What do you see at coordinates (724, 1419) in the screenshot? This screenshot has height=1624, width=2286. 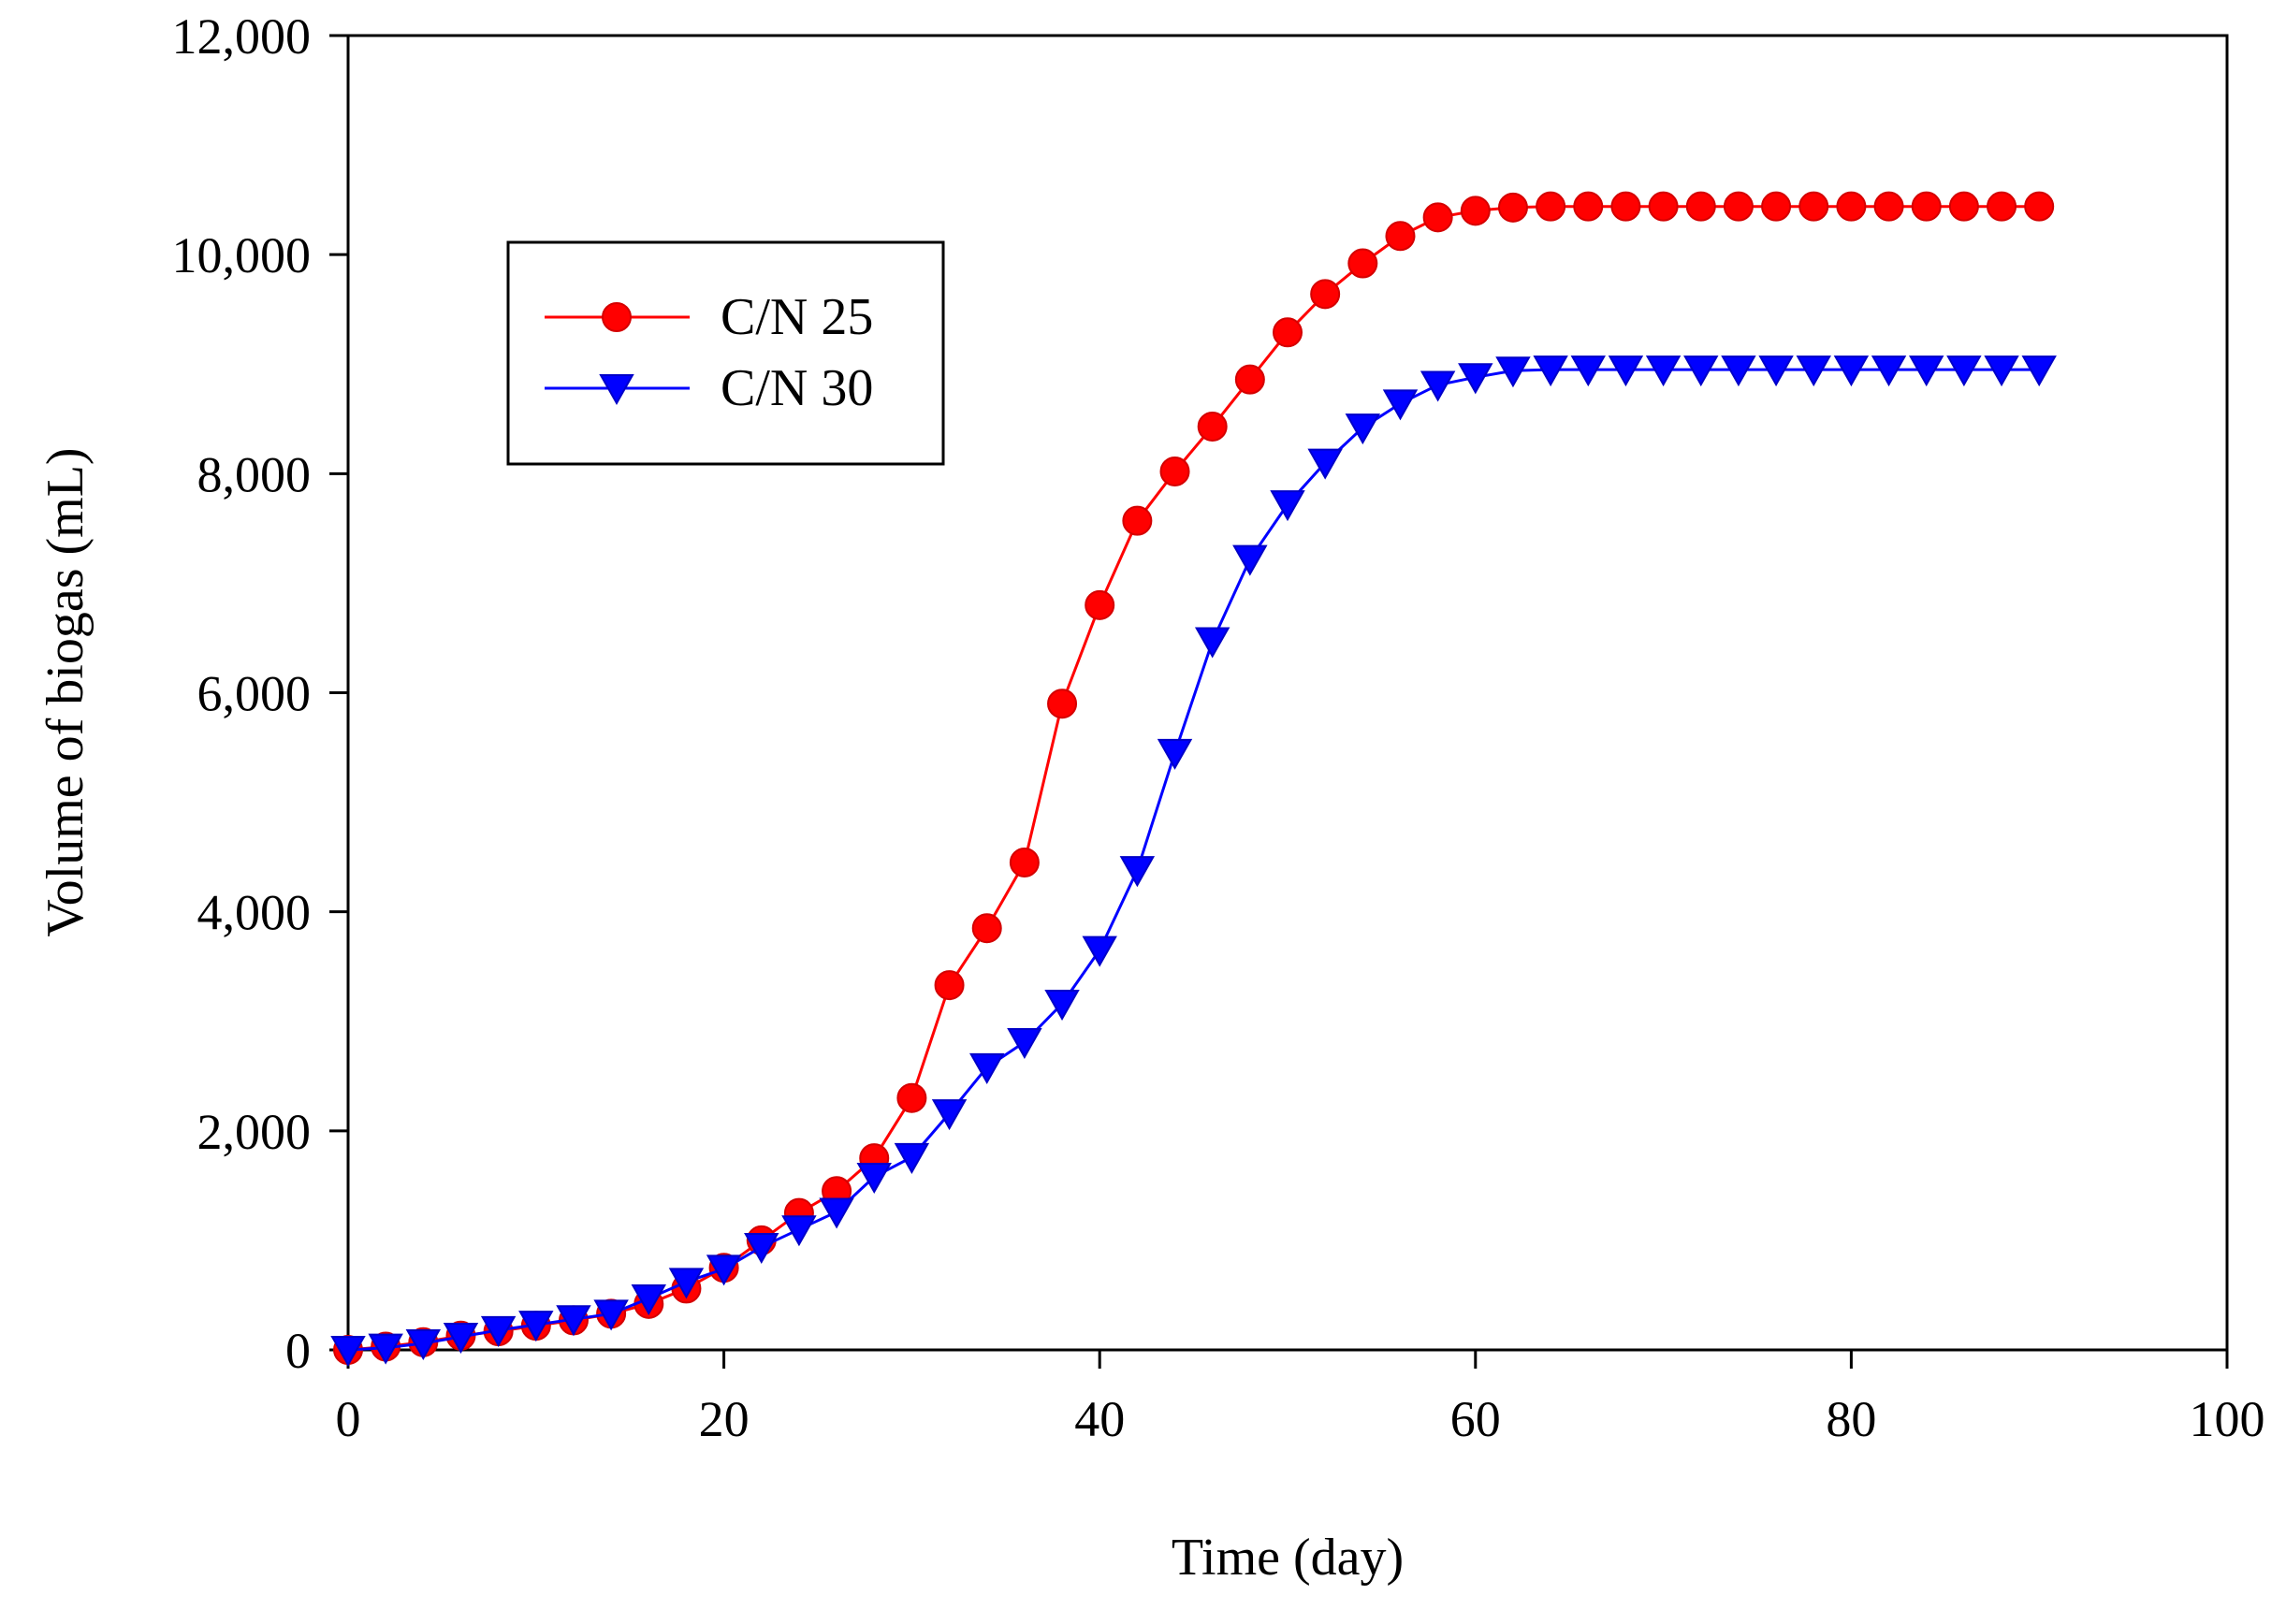 I see `x-tick-label: 20` at bounding box center [724, 1419].